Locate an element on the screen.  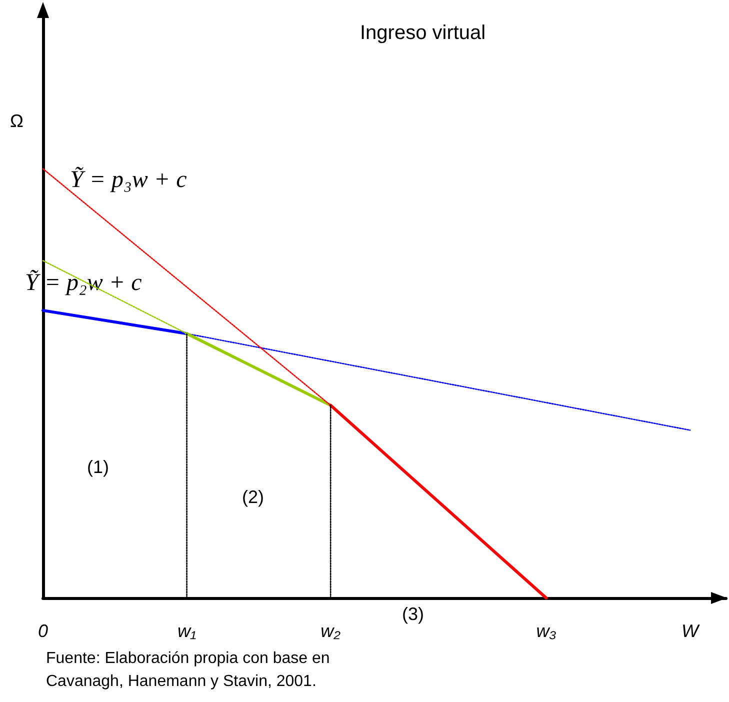
y-axis-title: Ω is located at coordinates (17, 121).